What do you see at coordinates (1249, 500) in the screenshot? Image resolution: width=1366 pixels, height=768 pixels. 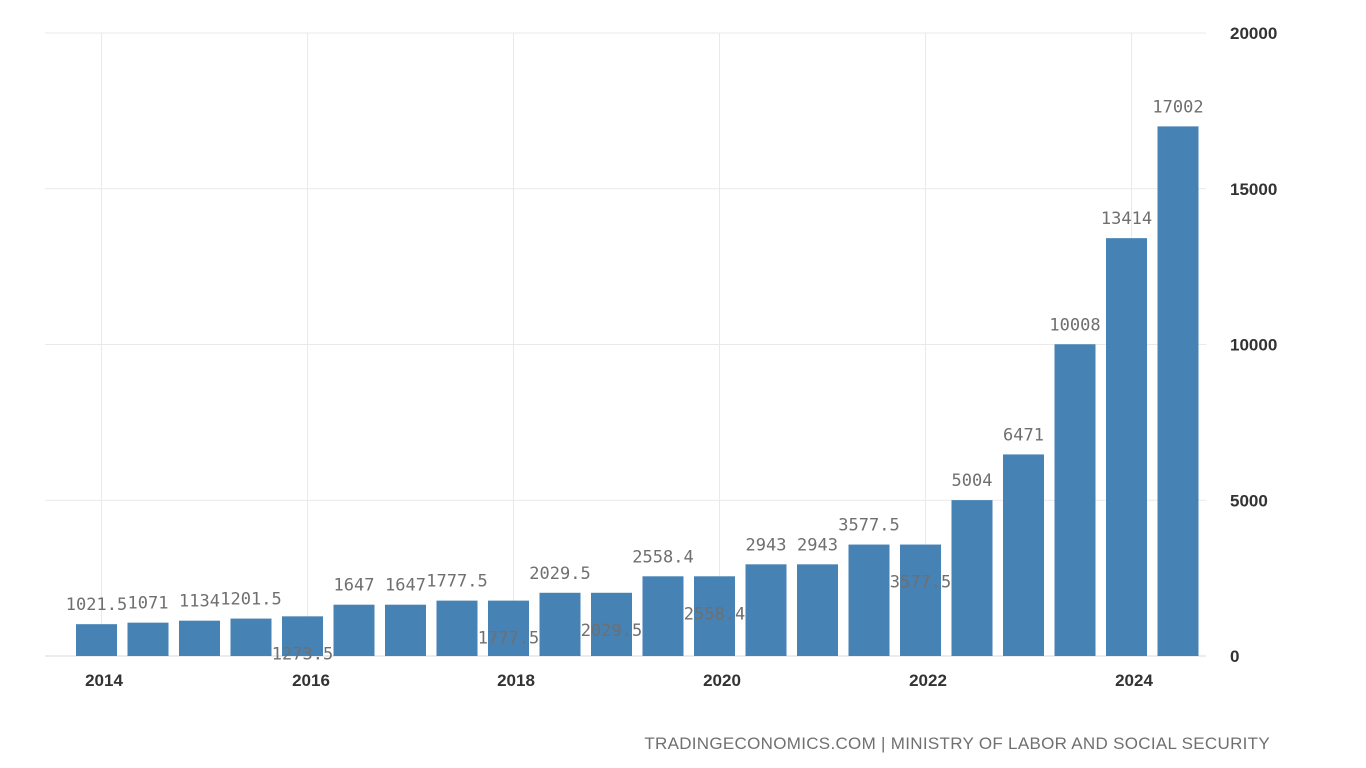 I see `y-tick-label: 5000` at bounding box center [1249, 500].